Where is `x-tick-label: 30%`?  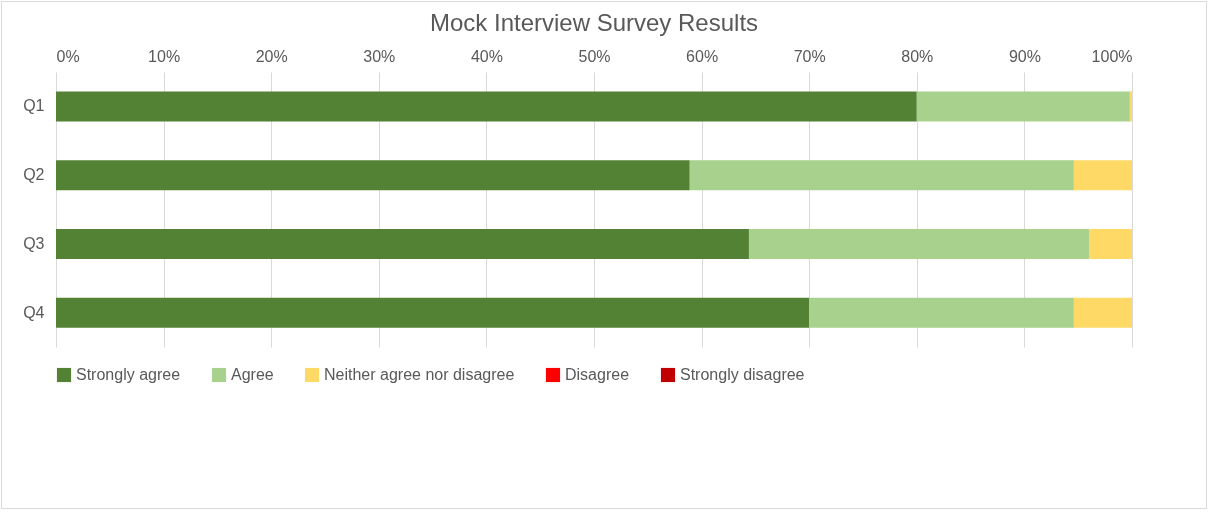
x-tick-label: 30% is located at coordinates (379, 56).